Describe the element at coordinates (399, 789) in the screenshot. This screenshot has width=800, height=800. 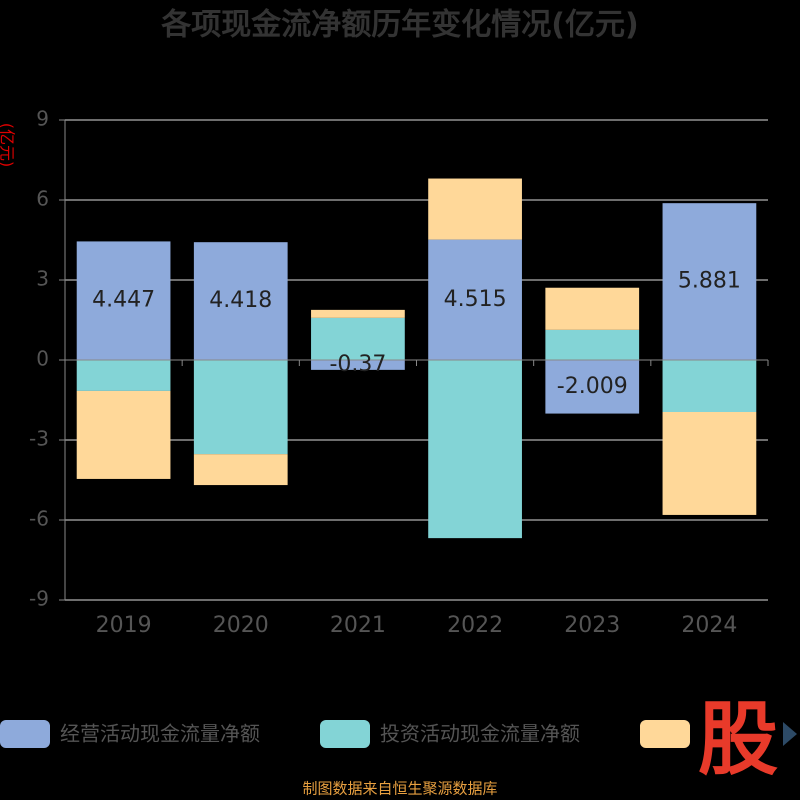
I see `source-note: 制图数据来自恒生聚源数据库` at that location.